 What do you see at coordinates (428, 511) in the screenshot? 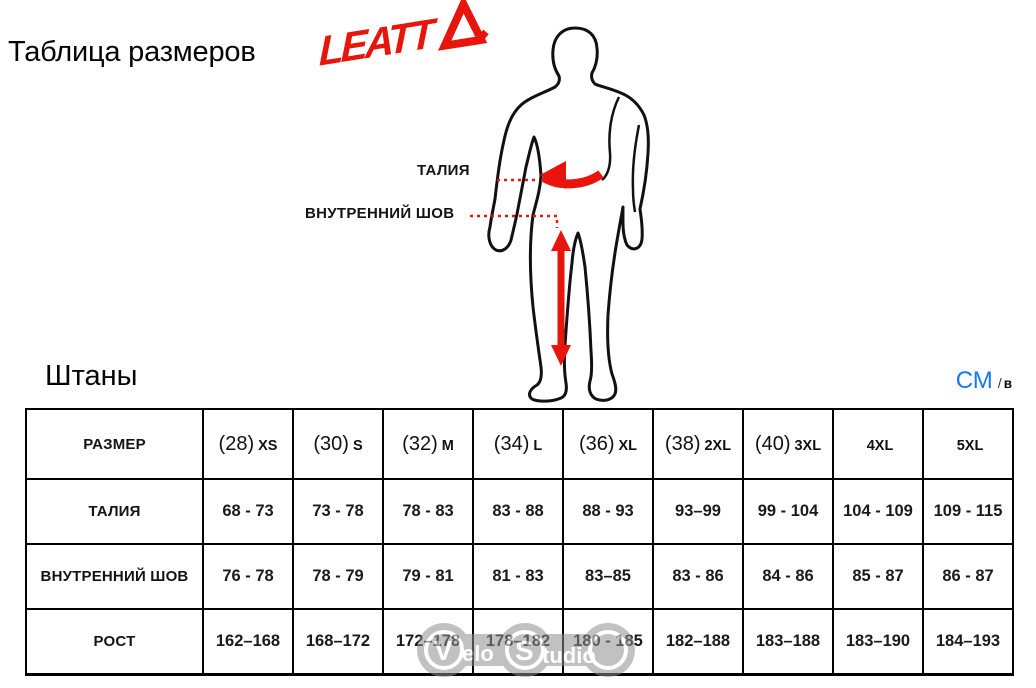
I see `size-value-cell: 78 - 83` at bounding box center [428, 511].